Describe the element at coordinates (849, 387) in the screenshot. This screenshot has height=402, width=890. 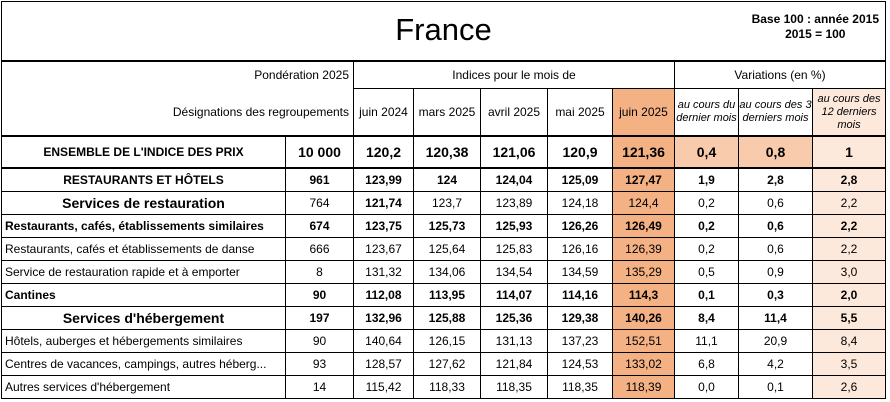
I see `row-variation: 2,6` at that location.